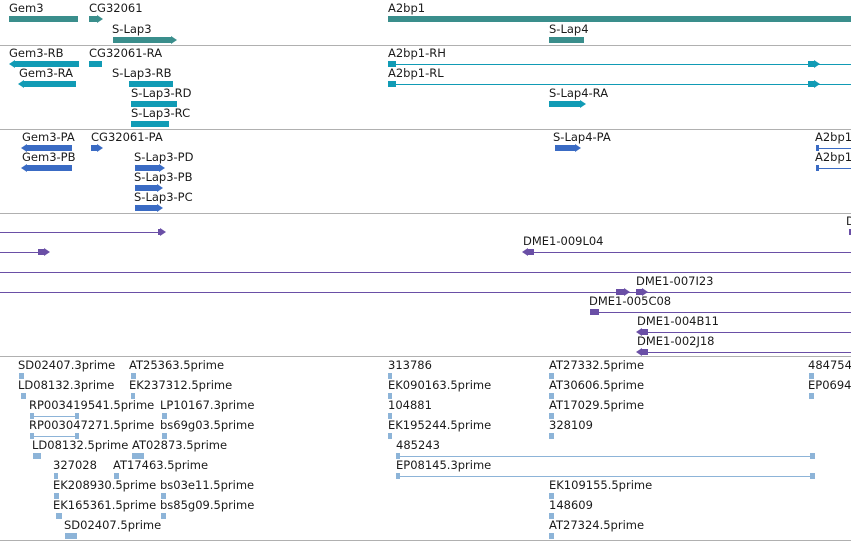 Image resolution: width=851 pixels, height=541 pixels. Describe the element at coordinates (597, 525) in the screenshot. I see `est-label: AT27324.5prime` at that location.